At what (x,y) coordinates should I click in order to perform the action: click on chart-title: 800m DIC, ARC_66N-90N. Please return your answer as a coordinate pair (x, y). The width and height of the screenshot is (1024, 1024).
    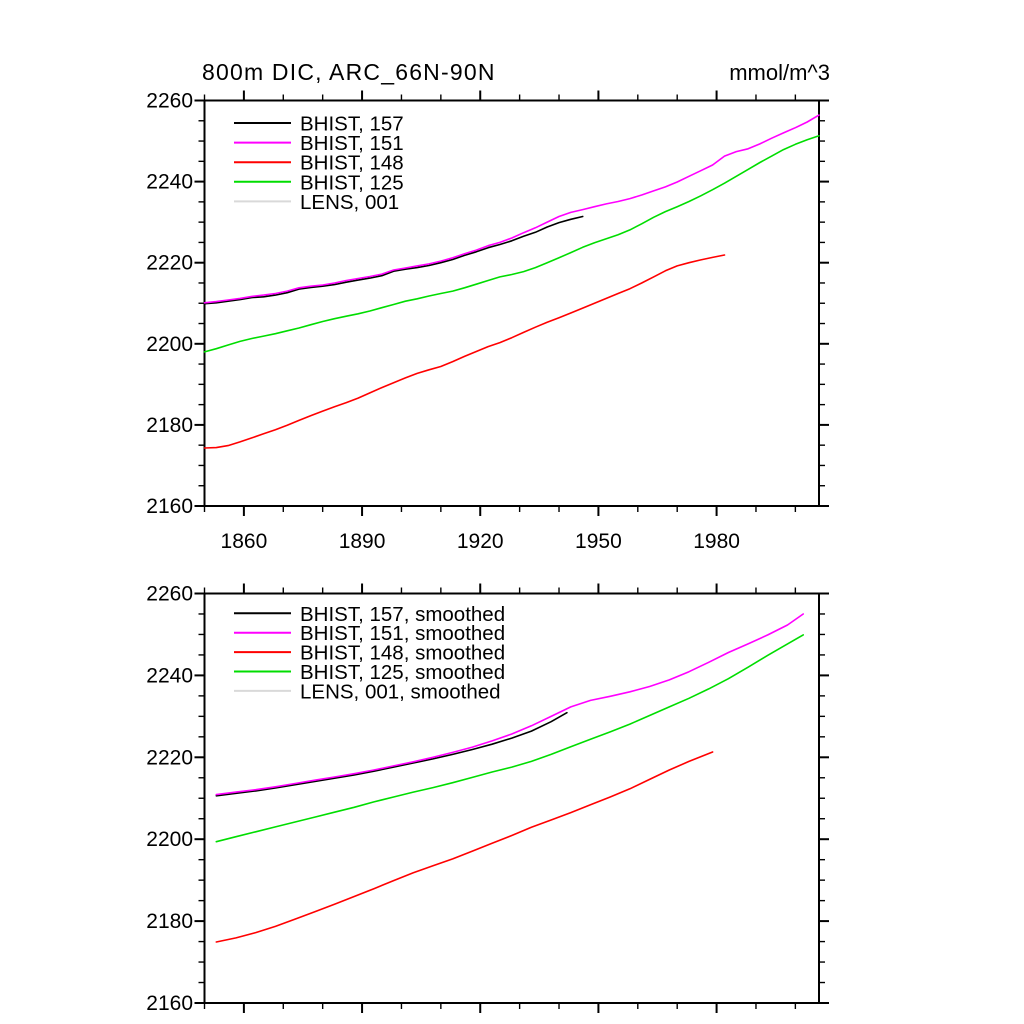
    Looking at the image, I should click on (349, 72).